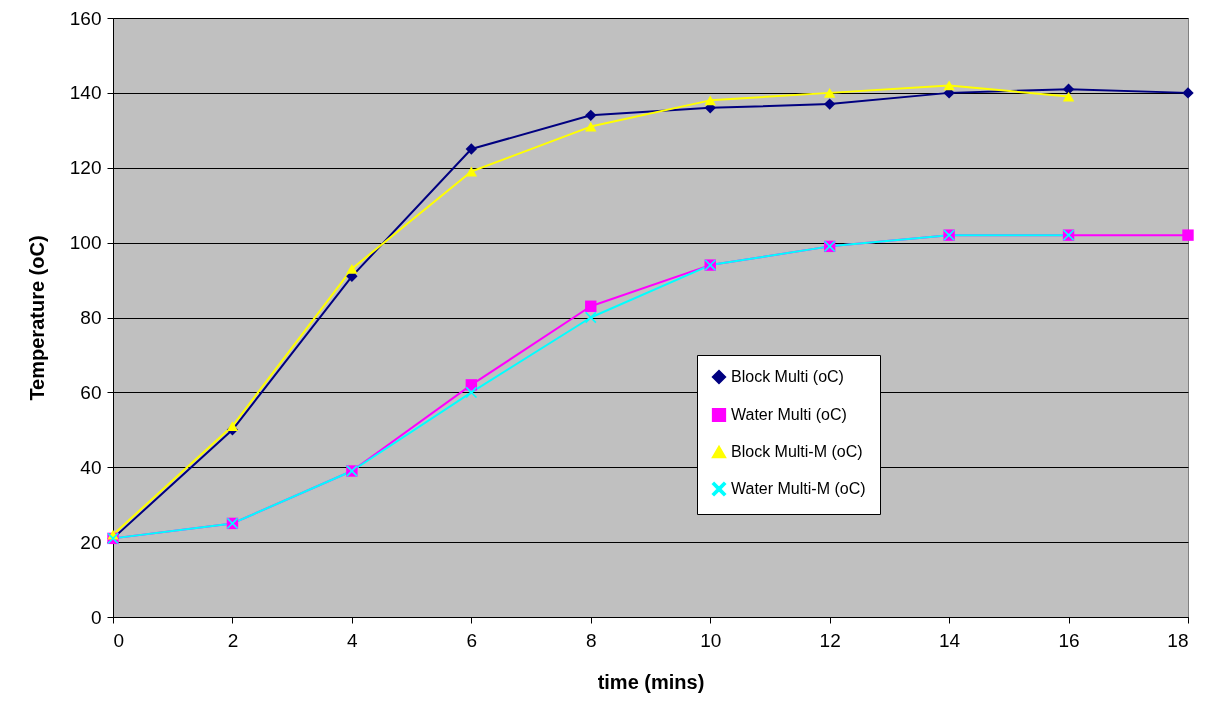 Image resolution: width=1220 pixels, height=714 pixels. Describe the element at coordinates (787, 376) in the screenshot. I see `legend-label: Block Multi (oC)` at that location.